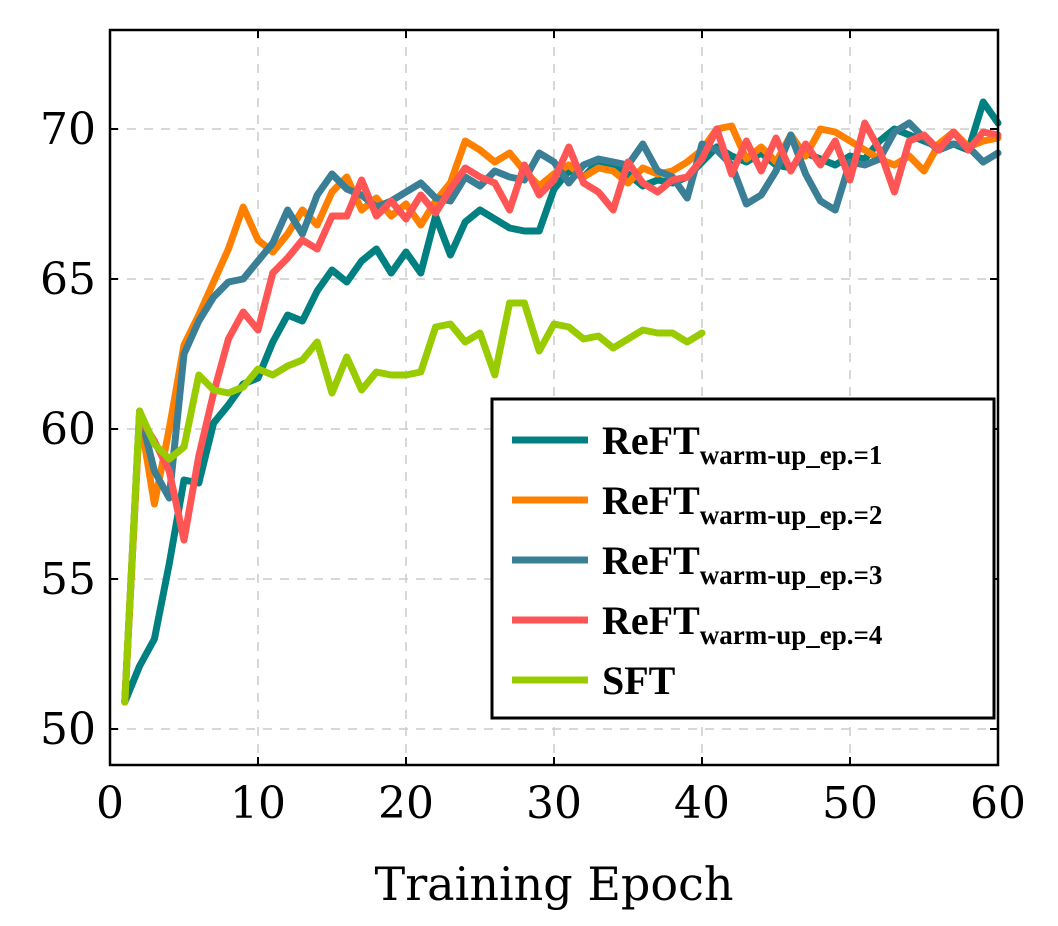  I want to click on legend-label: ReFTwarm-up_ep.=1, so click(742, 444).